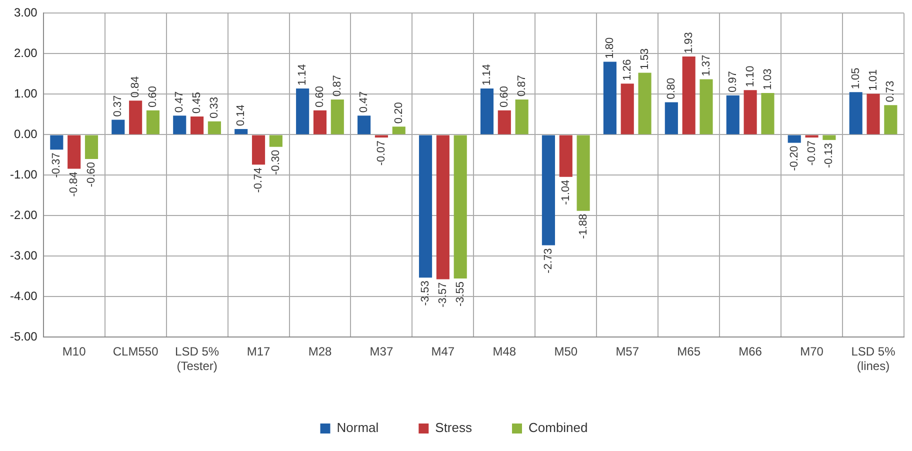 This screenshot has height=451, width=912. What do you see at coordinates (628, 351) in the screenshot?
I see `x-tick-label: M57` at bounding box center [628, 351].